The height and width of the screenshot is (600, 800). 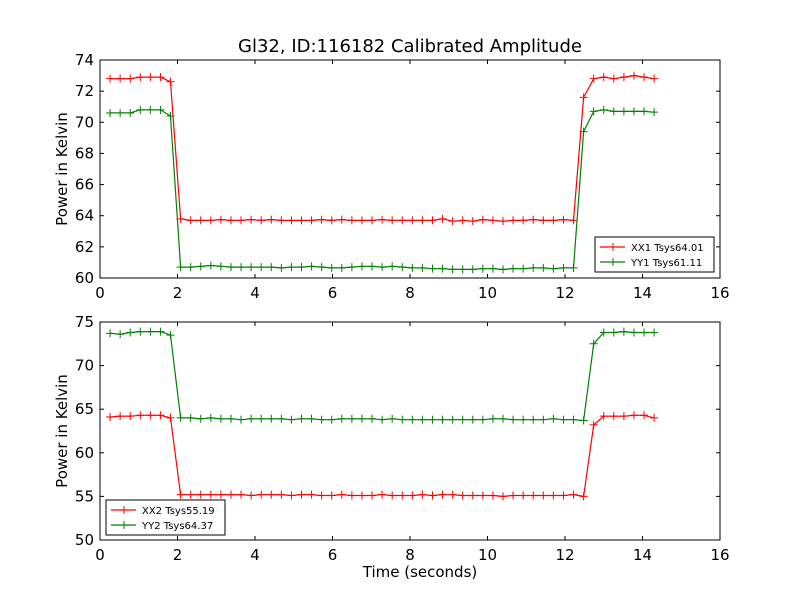 I want to click on x-tick-label: 12, so click(x=564, y=293).